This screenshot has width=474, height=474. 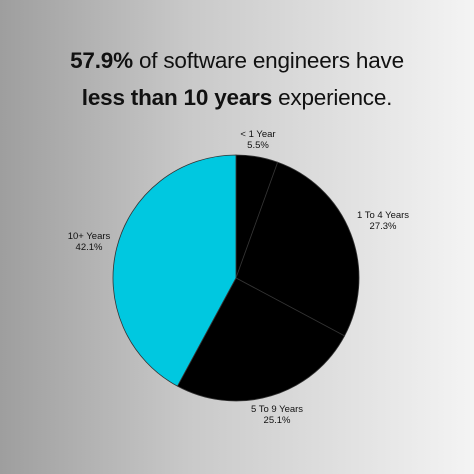 What do you see at coordinates (268, 60) in the screenshot?
I see `headline-text-1: of software engineers have` at bounding box center [268, 60].